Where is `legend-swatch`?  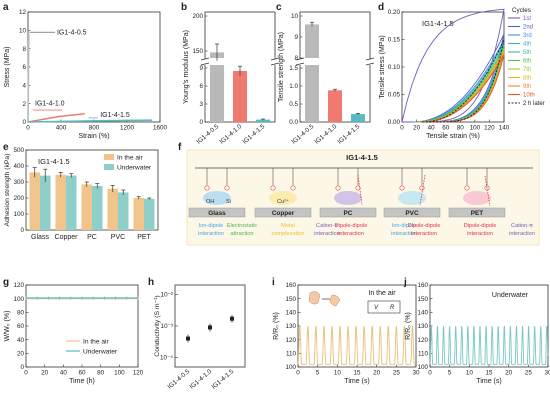 legend-swatch is located at coordinates (109, 157).